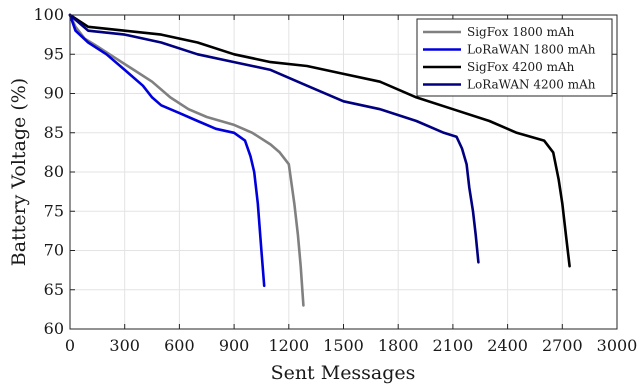 Image resolution: width=640 pixels, height=384 pixels. I want to click on y-tick-label: 65, so click(54, 289).